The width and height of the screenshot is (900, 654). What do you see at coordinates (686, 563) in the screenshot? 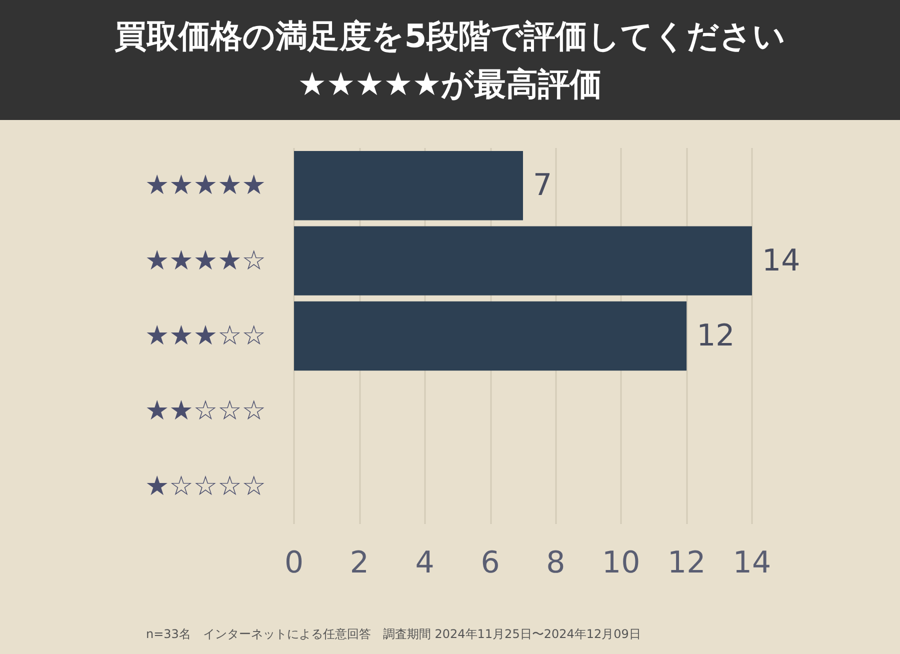
I see `x-tick-label: 12` at bounding box center [686, 563].